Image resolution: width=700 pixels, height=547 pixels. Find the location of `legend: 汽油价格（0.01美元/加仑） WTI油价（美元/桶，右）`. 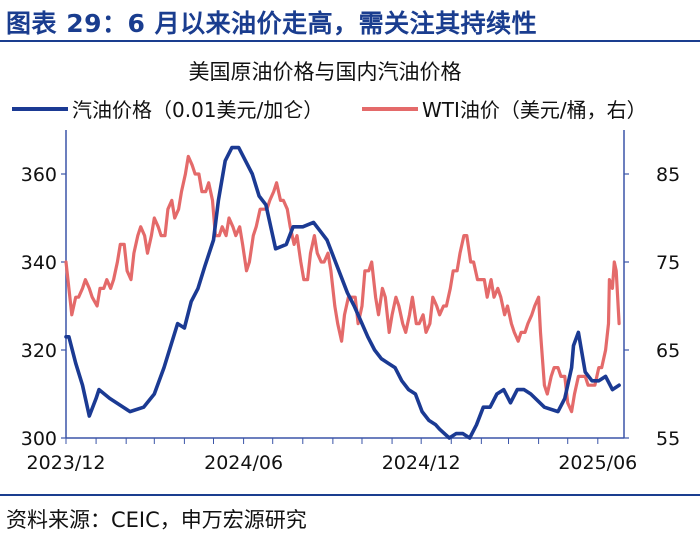

legend: 汽油价格（0.01美元/加仑） WTI油价（美元/桶，右） is located at coordinates (329, 110).